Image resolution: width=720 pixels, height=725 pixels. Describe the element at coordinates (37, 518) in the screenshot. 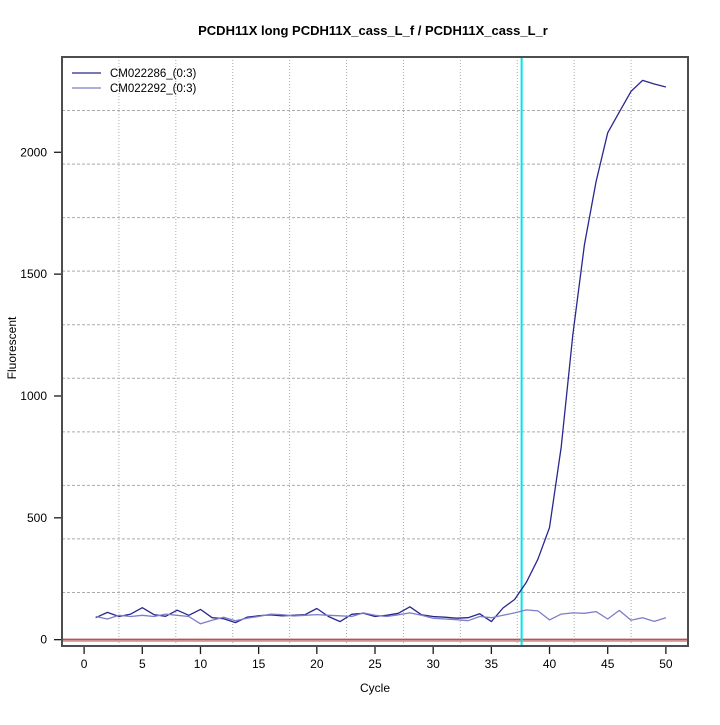

I see `y-tick-label: 500` at that location.